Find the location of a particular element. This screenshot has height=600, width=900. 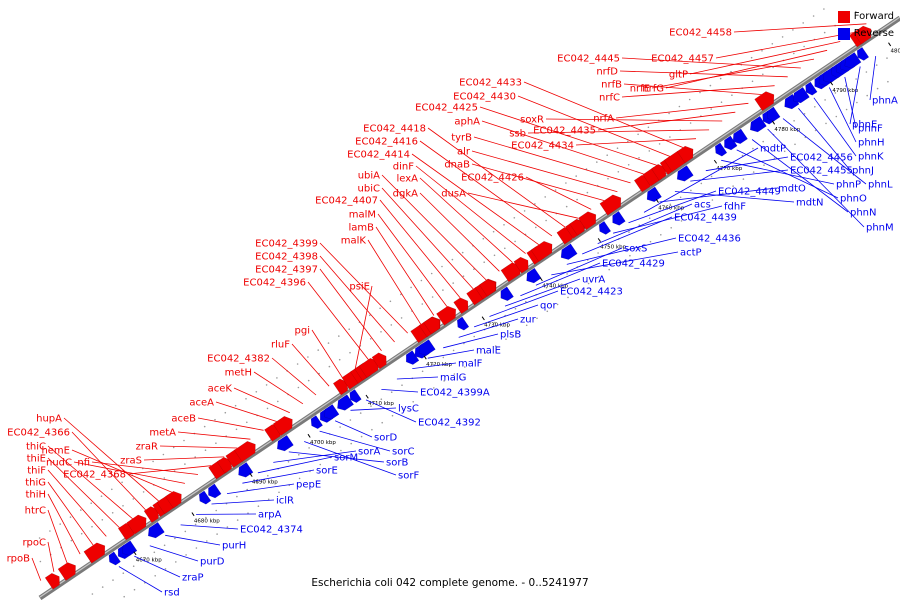

legend: Forward Reverse is located at coordinates (865, 25).